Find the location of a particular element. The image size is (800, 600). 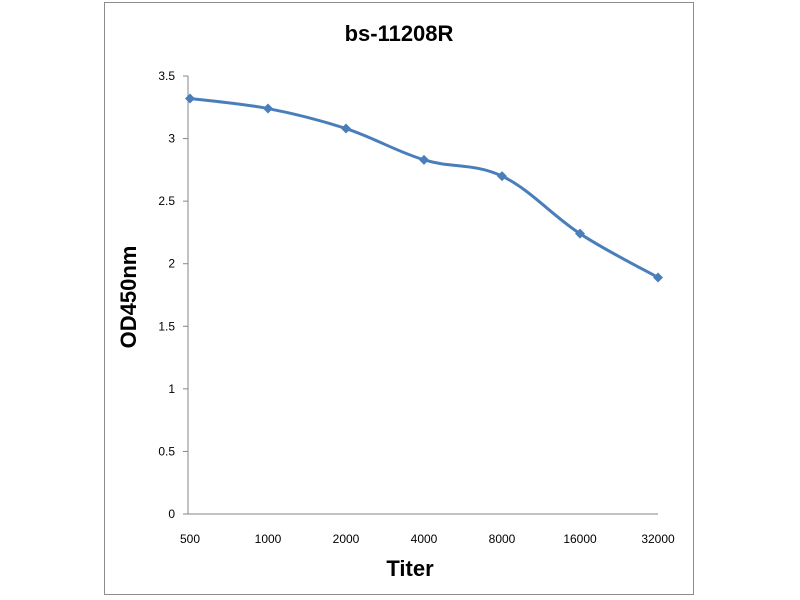

x-tick-label: 4000 is located at coordinates (424, 539).